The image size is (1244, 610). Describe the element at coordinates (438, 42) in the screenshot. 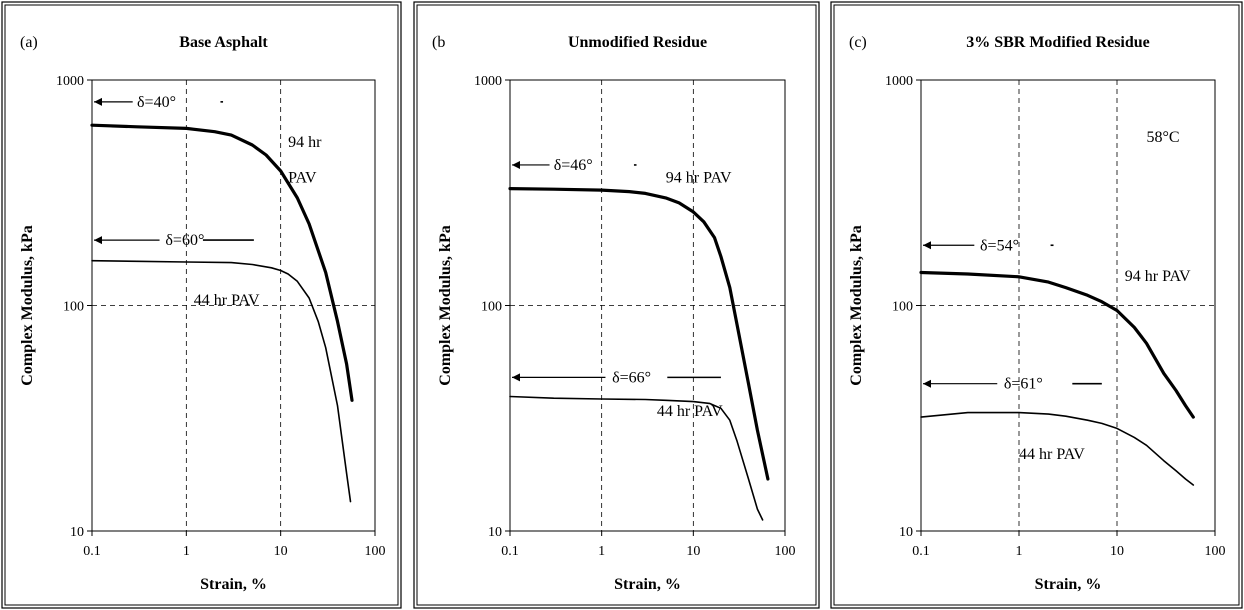

I see `panel-label: (b` at that location.